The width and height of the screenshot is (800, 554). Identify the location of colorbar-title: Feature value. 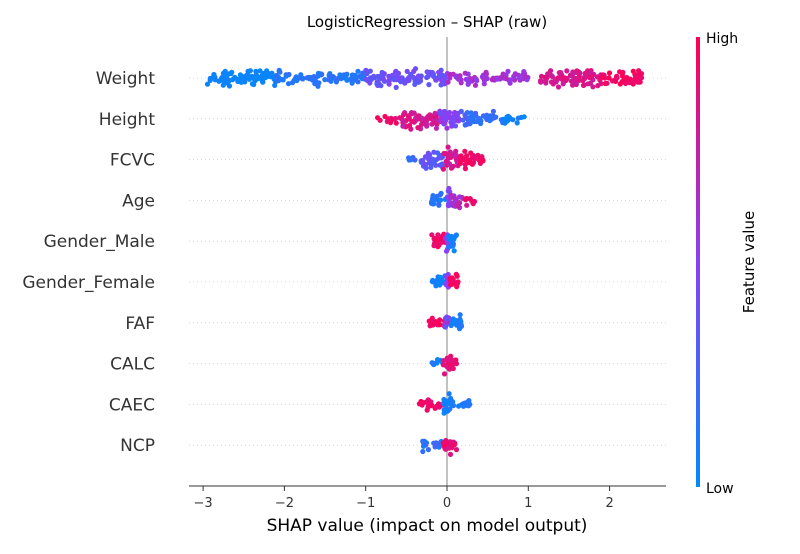
(749, 262).